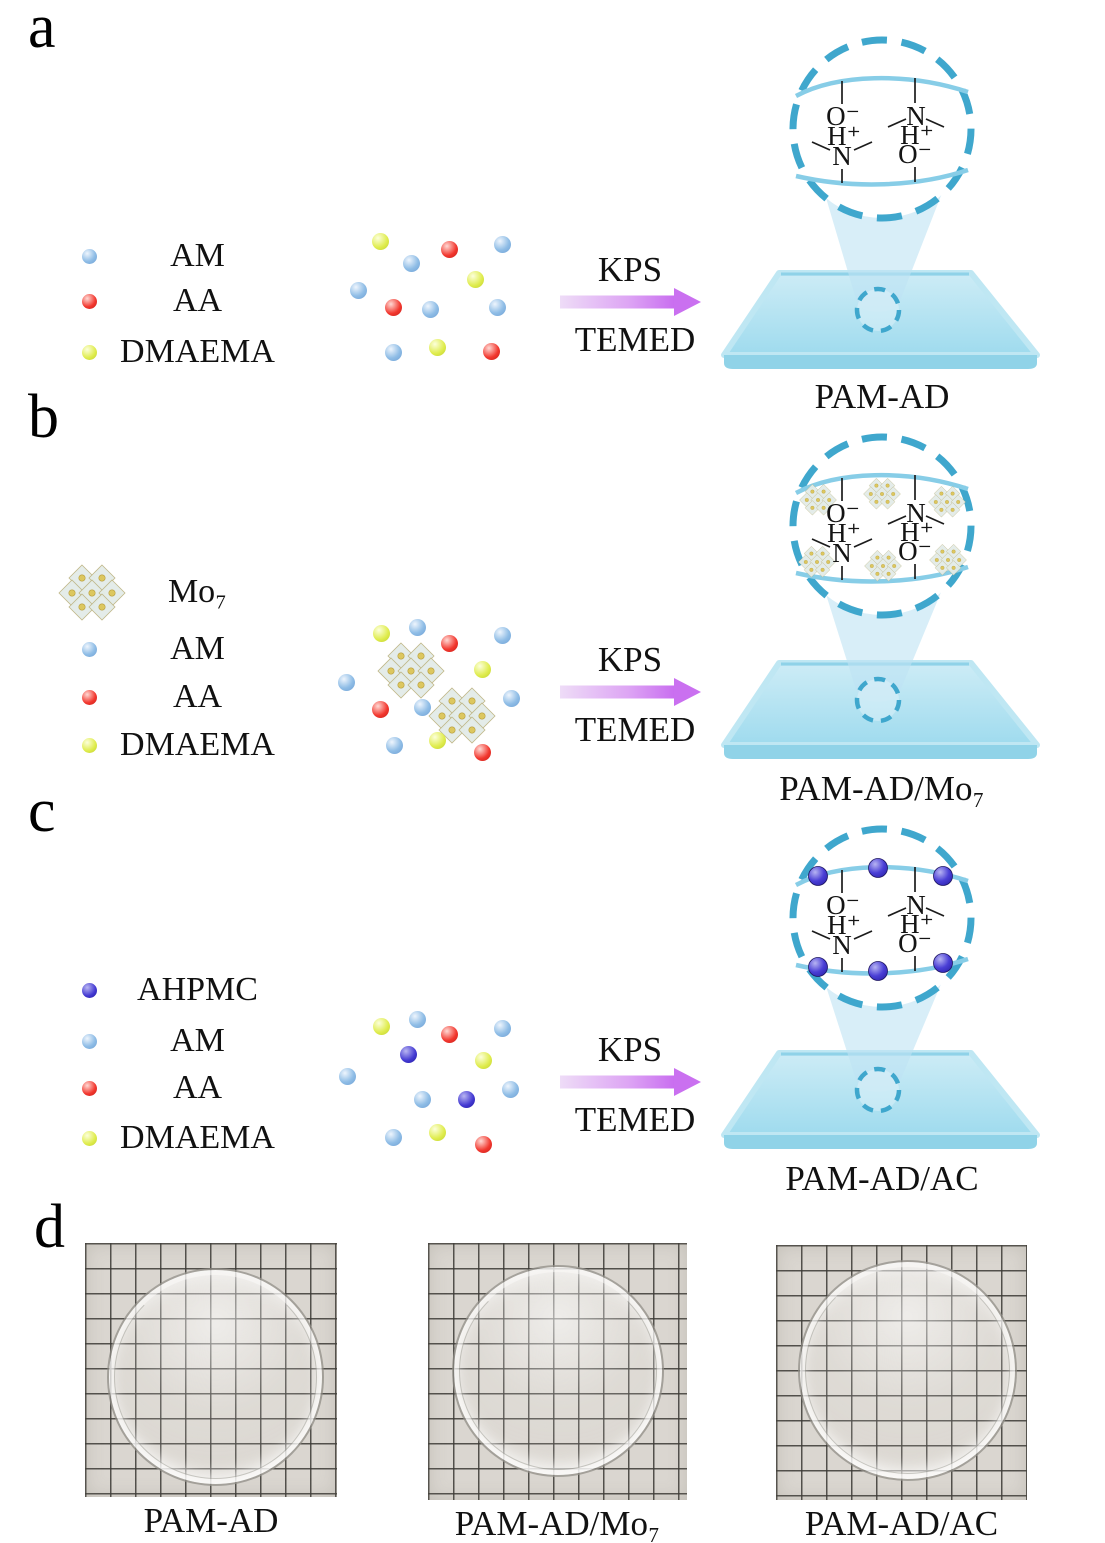 Image resolution: width=1105 pixels, height=1543 pixels. I want to click on product-label-pam-ad: PAM-AD, so click(882, 396).